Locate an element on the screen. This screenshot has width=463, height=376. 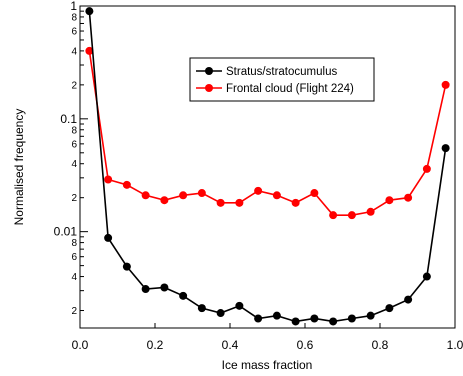
x-axis-title: Ice mass fraction is located at coordinates (267, 365).